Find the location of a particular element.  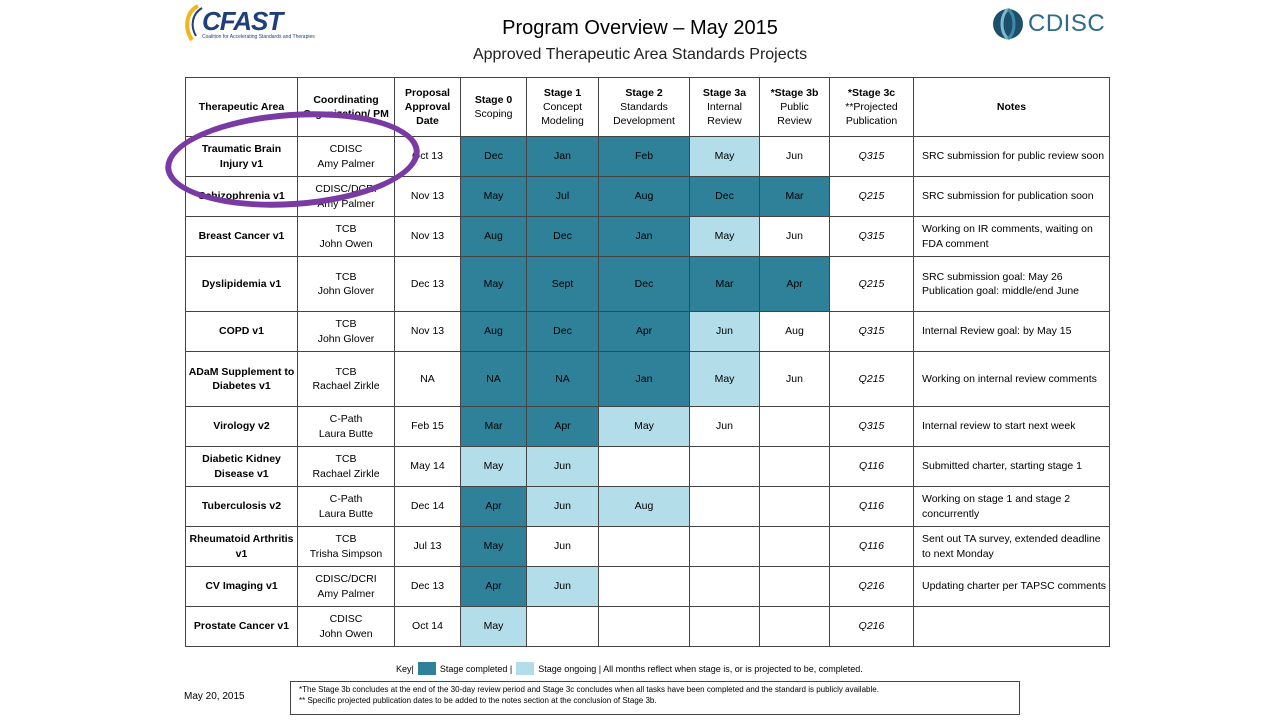

column-header-subtitle: Standards Development is located at coordinates (644, 114).